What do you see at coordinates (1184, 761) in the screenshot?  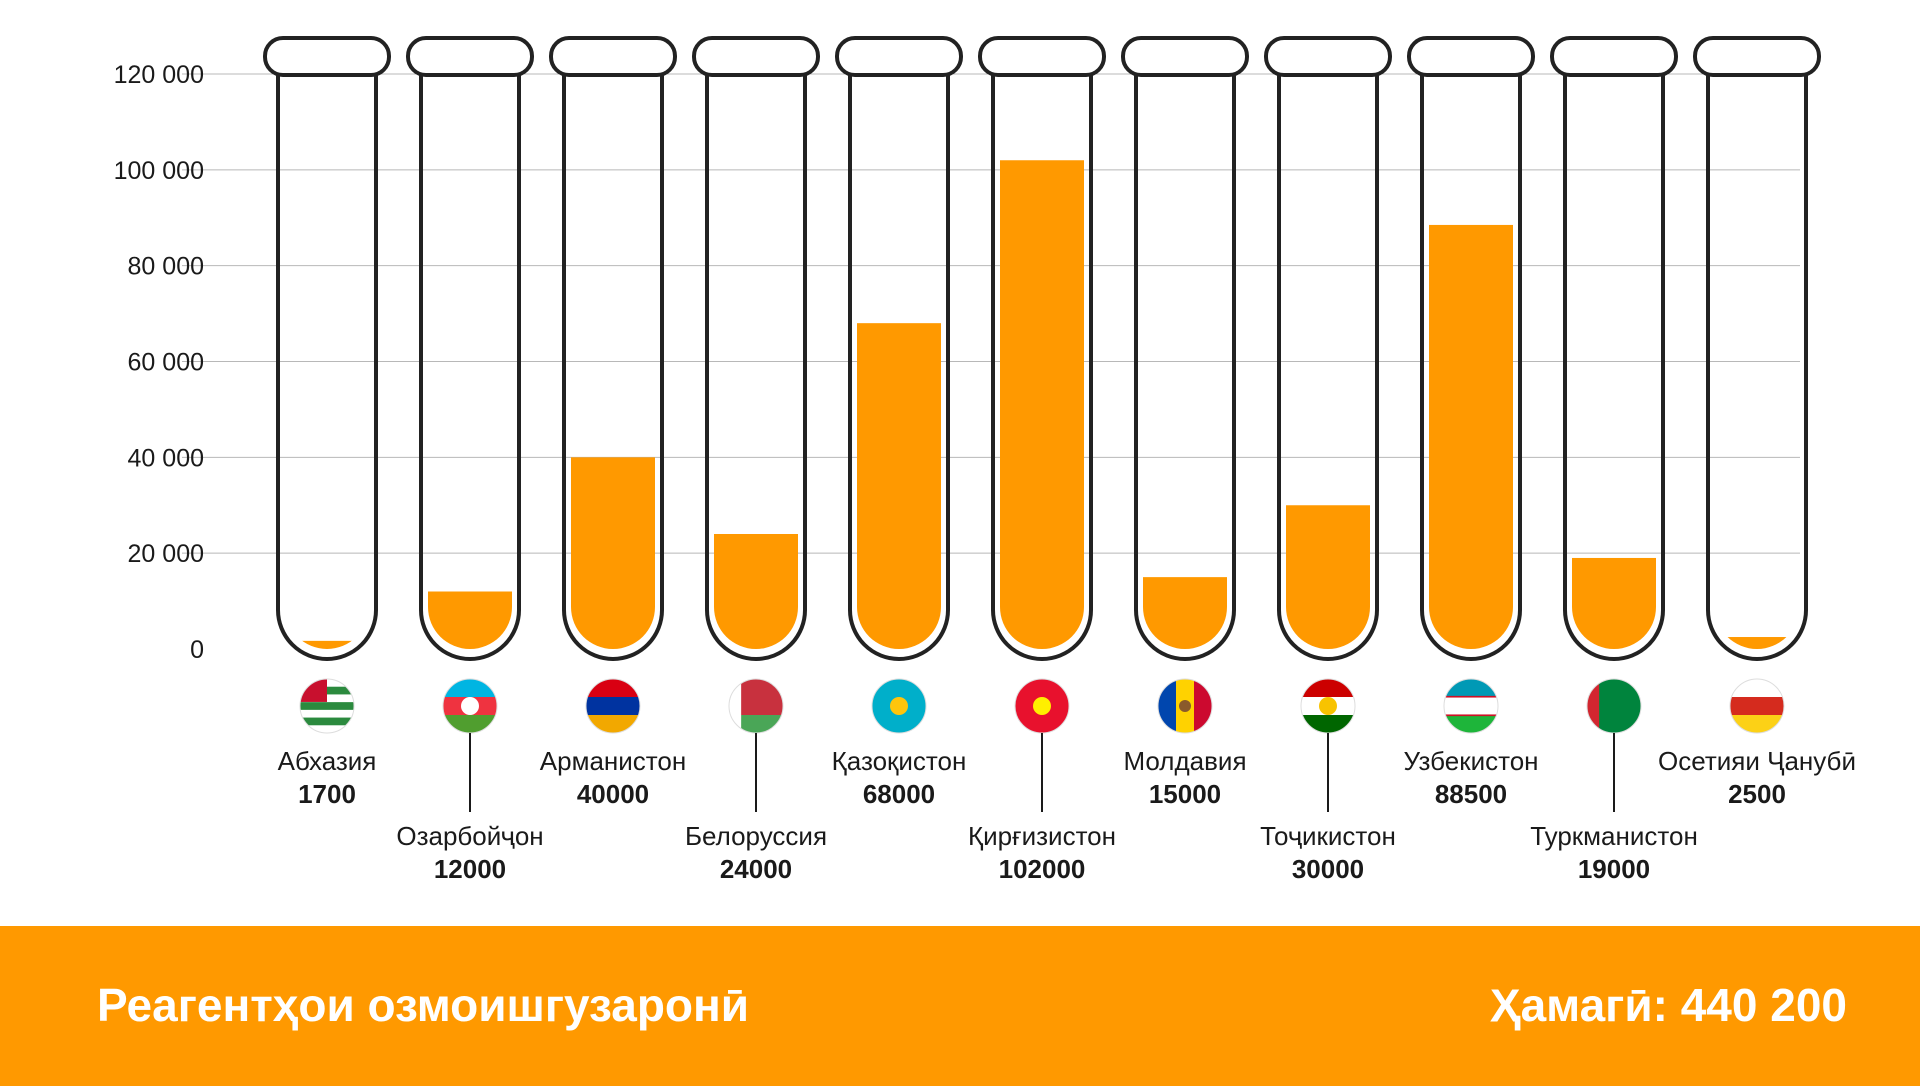 I see `category-label: Молдавия` at bounding box center [1184, 761].